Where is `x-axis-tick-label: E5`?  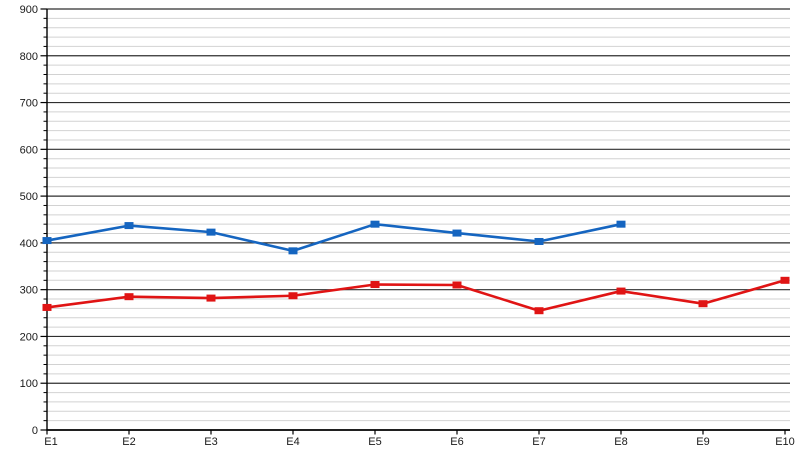 x-axis-tick-label: E5 is located at coordinates (374, 442).